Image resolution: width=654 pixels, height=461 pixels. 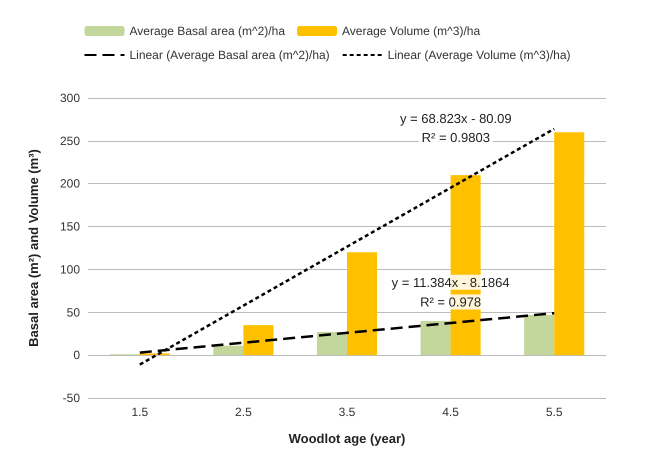 What do you see at coordinates (456, 118) in the screenshot?
I see `annotation: y = 68.823x - 80.09` at bounding box center [456, 118].